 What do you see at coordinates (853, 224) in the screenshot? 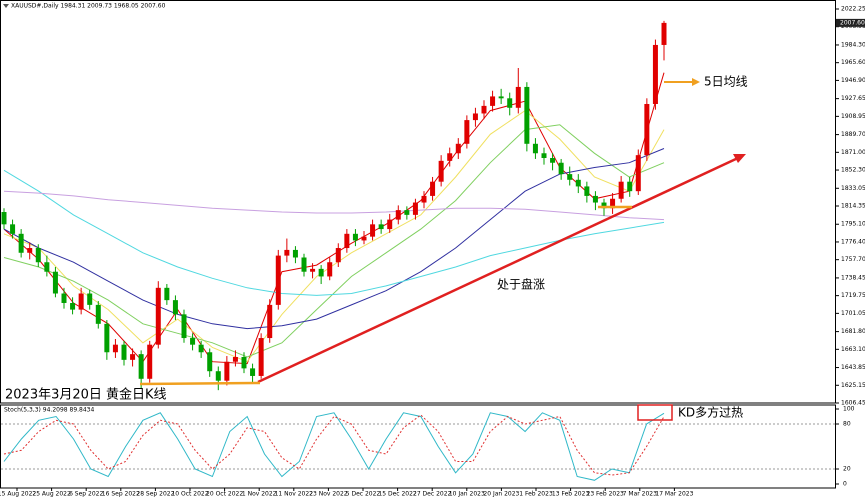
I see `y-tick-label: 1795.10` at bounding box center [853, 224].